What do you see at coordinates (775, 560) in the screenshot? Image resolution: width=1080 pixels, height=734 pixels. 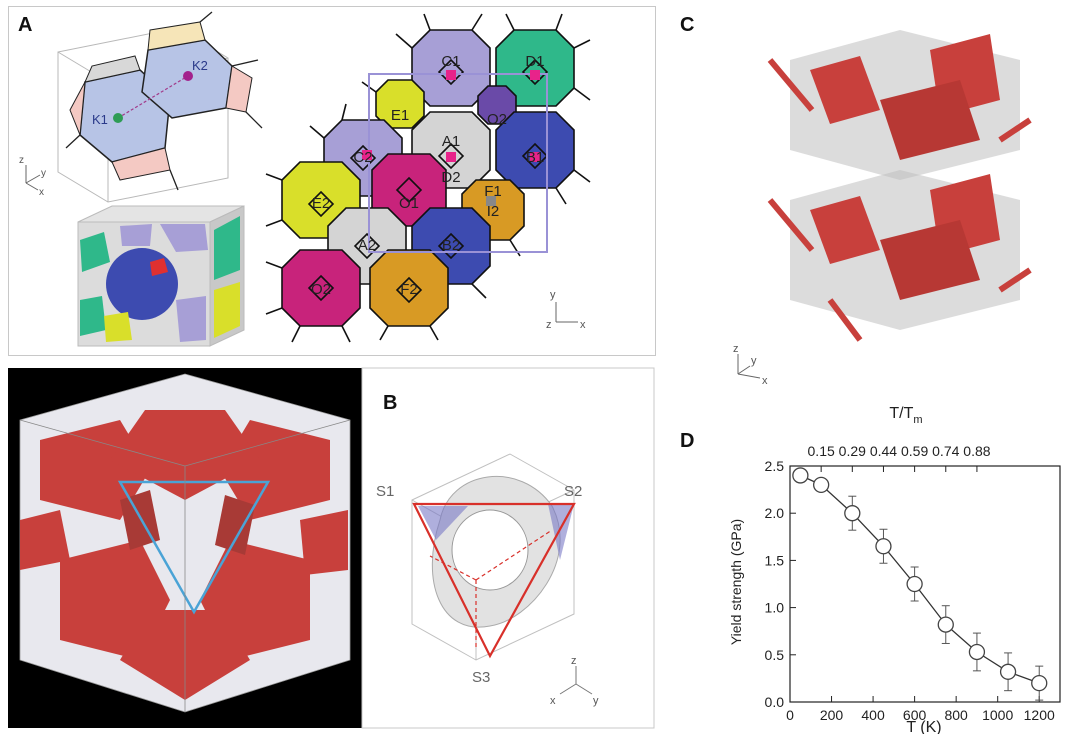 I see `y-tick-label: 1.5` at bounding box center [775, 560].